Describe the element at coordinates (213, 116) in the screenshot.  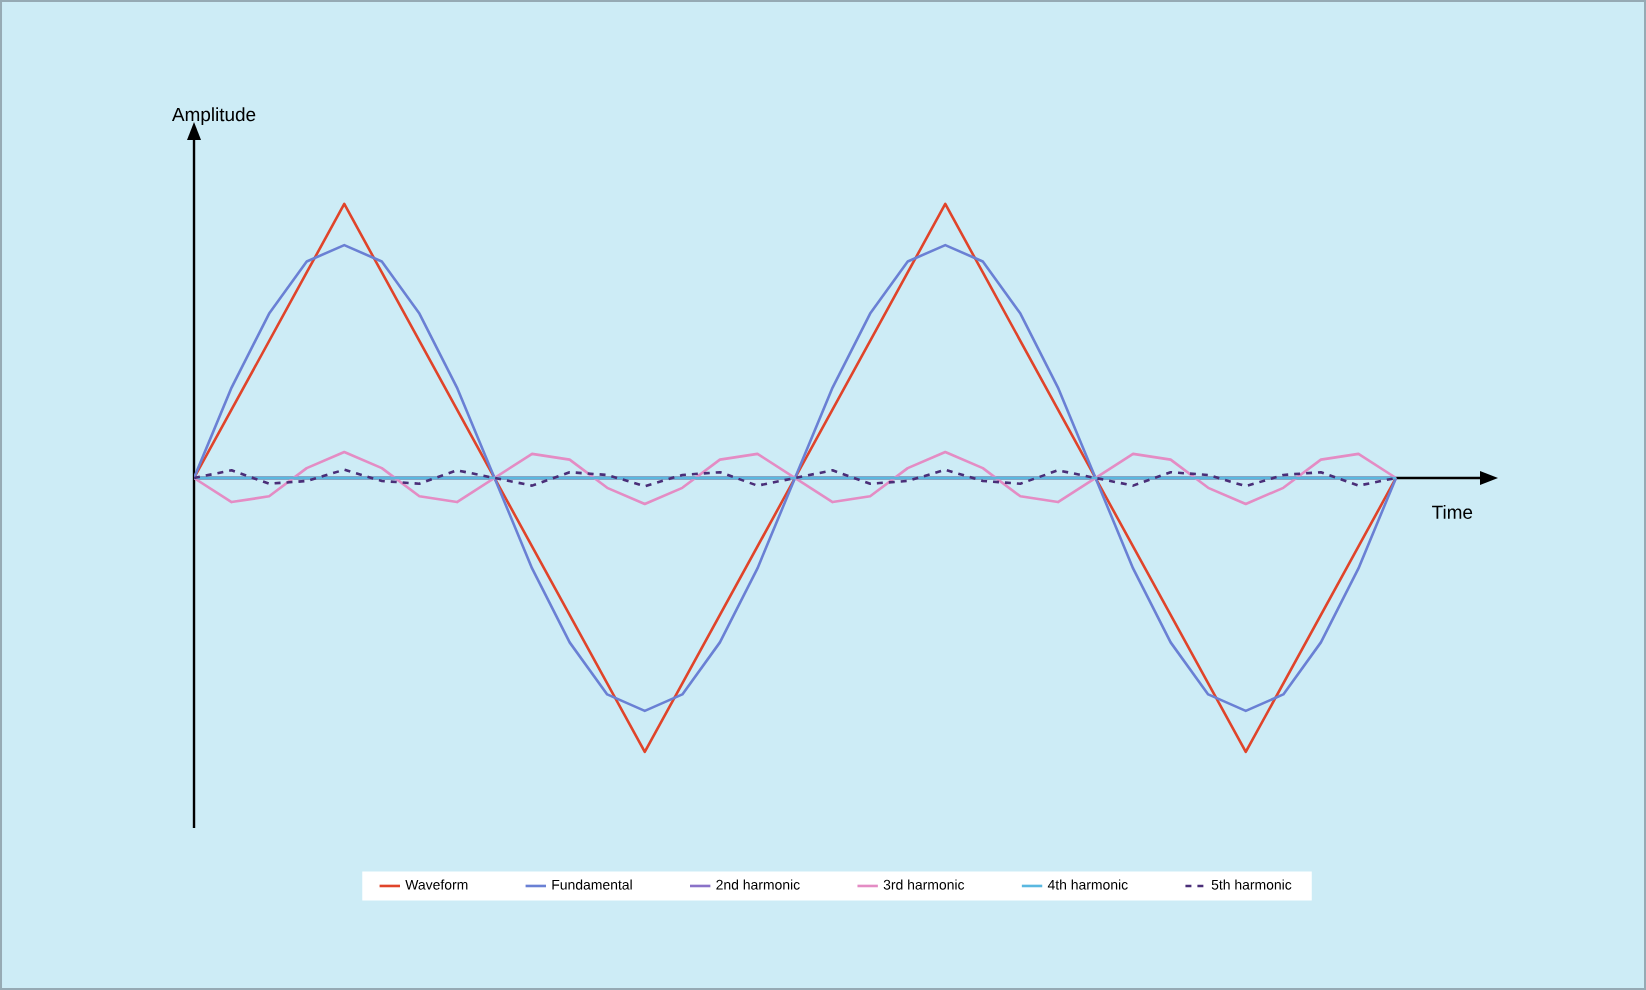
I see `y-axis-title: Amplitude` at that location.